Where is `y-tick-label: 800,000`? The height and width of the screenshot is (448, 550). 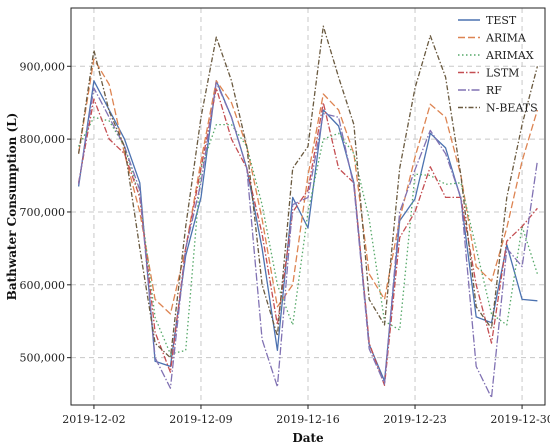 y-tick-label: 800,000 is located at coordinates (43, 139).